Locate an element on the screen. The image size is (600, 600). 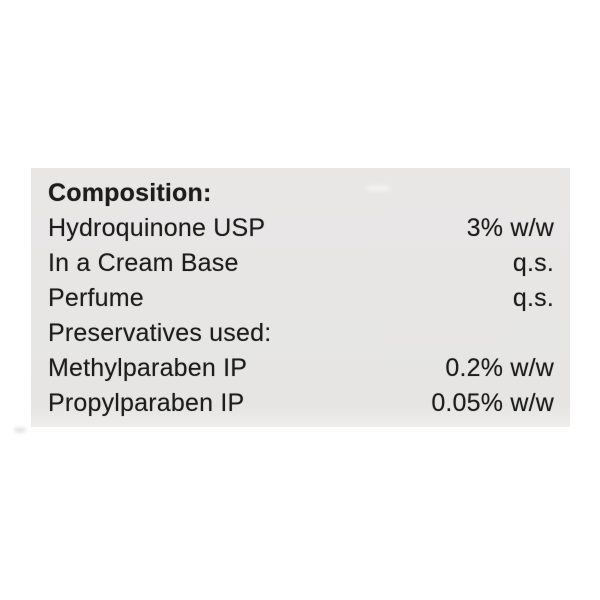
ingredient-row: Preservatives used: is located at coordinates (301, 333).